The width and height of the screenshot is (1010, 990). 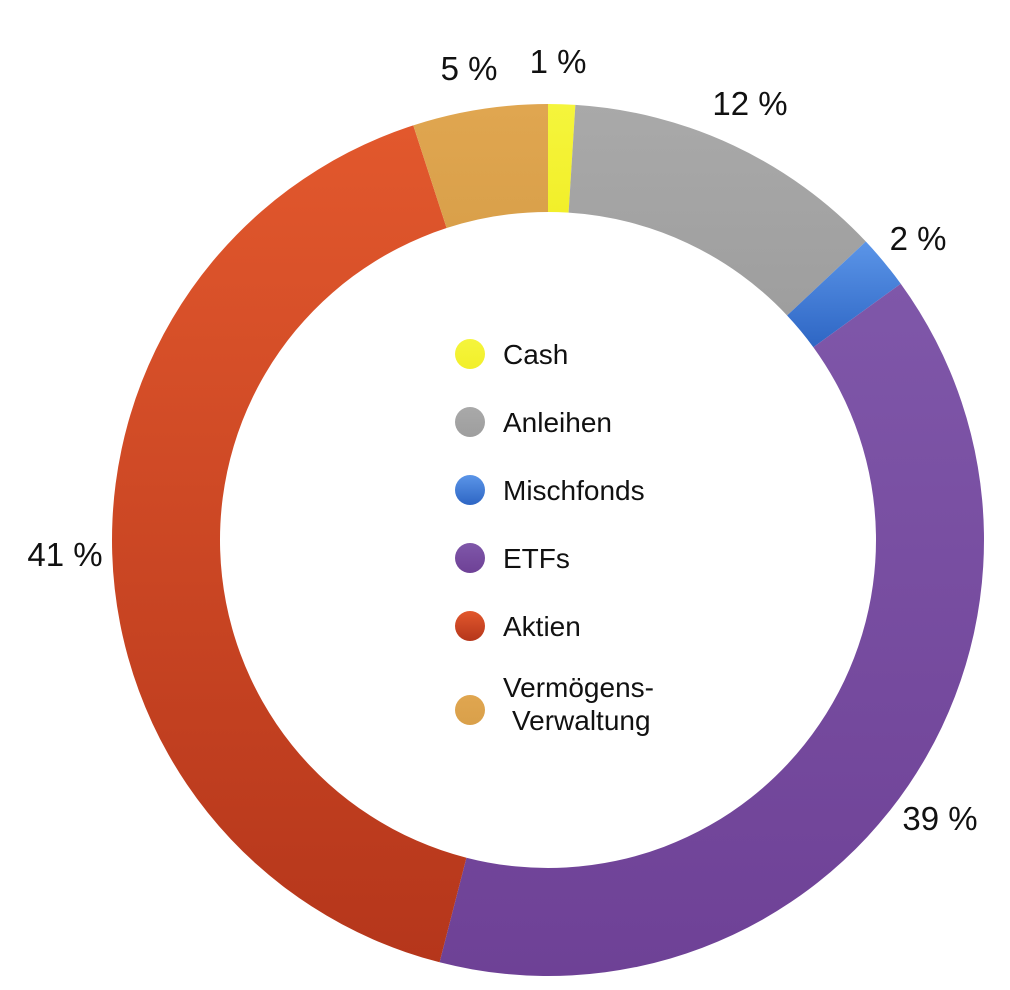 What do you see at coordinates (562, 158) in the screenshot?
I see `slice-cash` at bounding box center [562, 158].